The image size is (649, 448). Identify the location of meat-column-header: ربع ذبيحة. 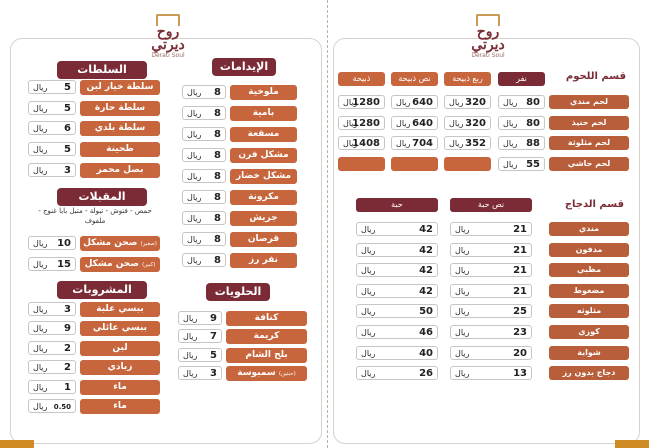
(467, 79).